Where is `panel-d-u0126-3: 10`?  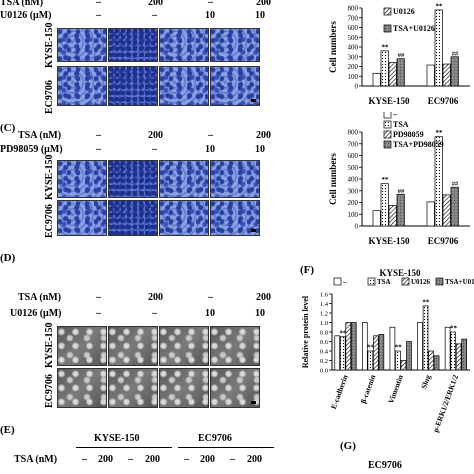 panel-d-u0126-3: 10 is located at coordinates (210, 313).